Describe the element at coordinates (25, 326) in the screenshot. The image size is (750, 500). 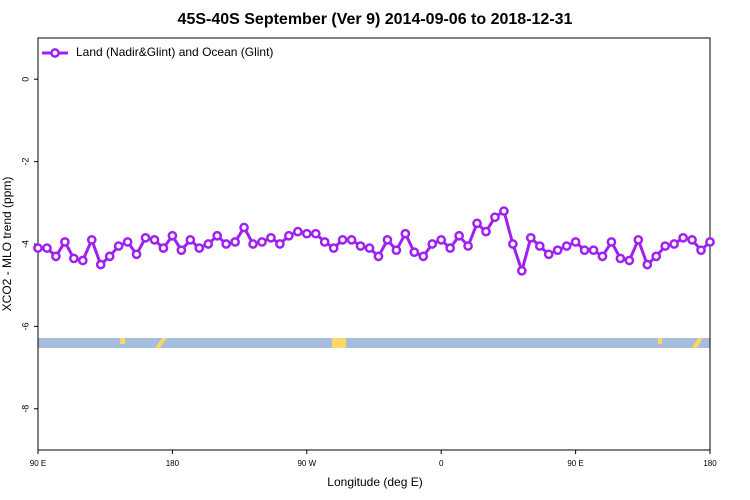
I see `y-tick-label: -6` at that location.